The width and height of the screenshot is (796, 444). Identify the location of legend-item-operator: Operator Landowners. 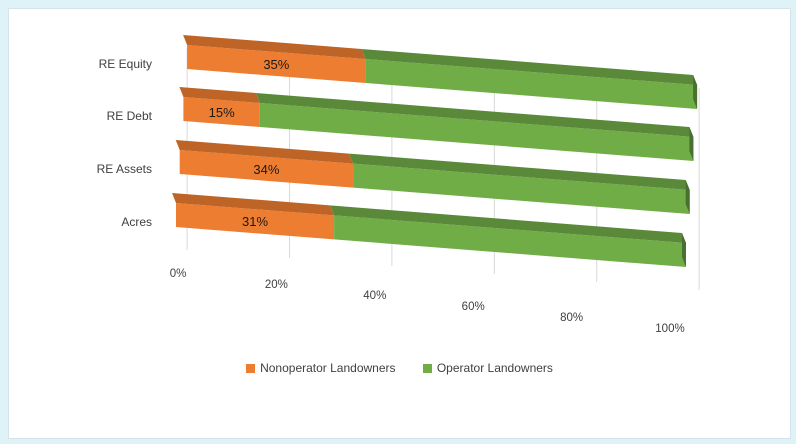
(487, 368).